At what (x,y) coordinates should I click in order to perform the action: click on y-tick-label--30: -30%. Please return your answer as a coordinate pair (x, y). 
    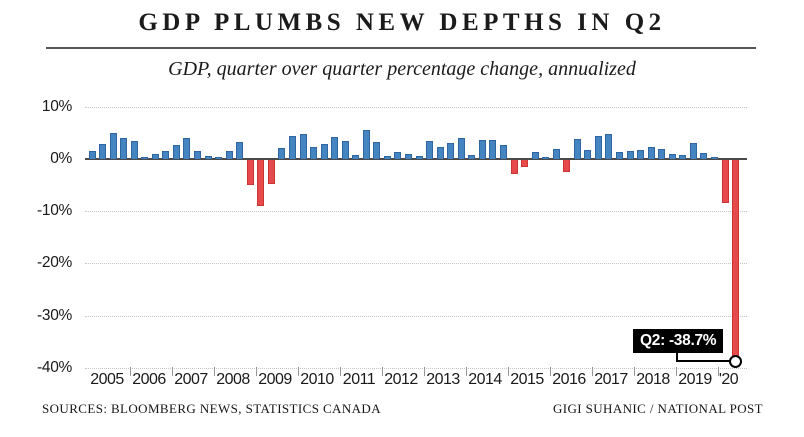
    Looking at the image, I should click on (54, 315).